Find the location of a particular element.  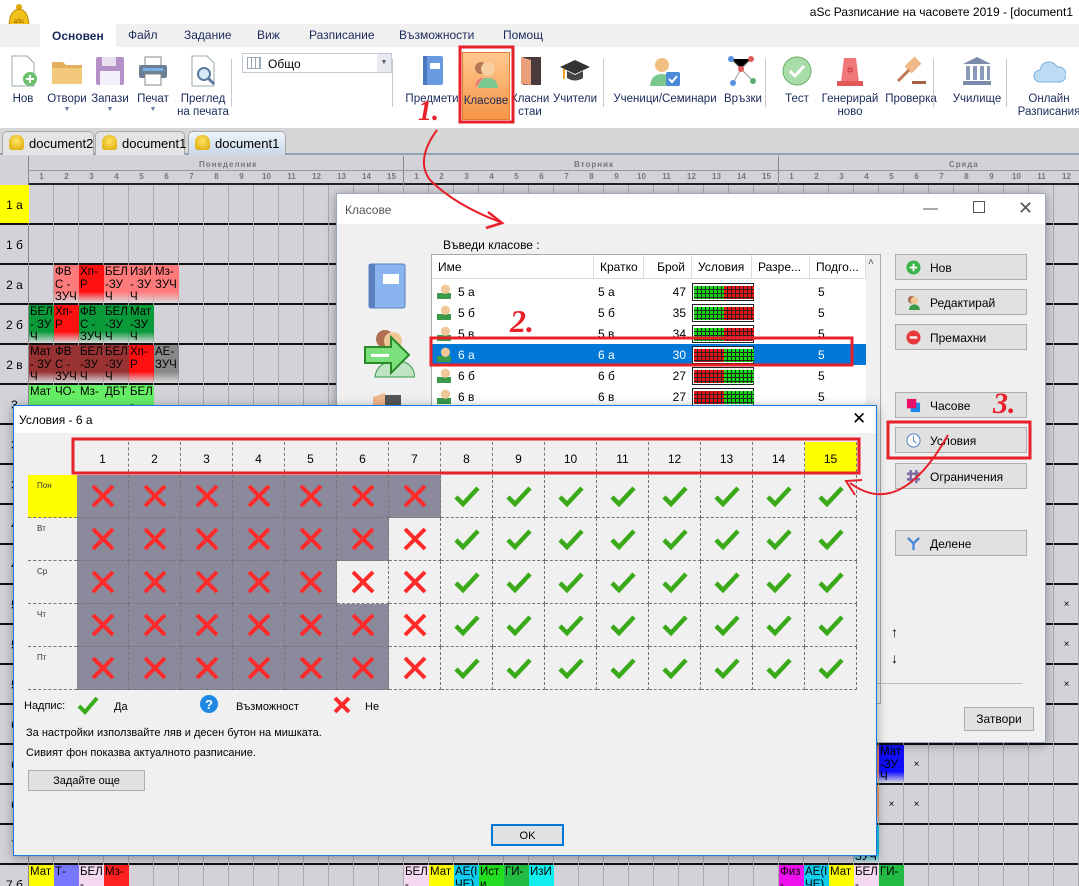

day-label: Пон is located at coordinates (52, 496).